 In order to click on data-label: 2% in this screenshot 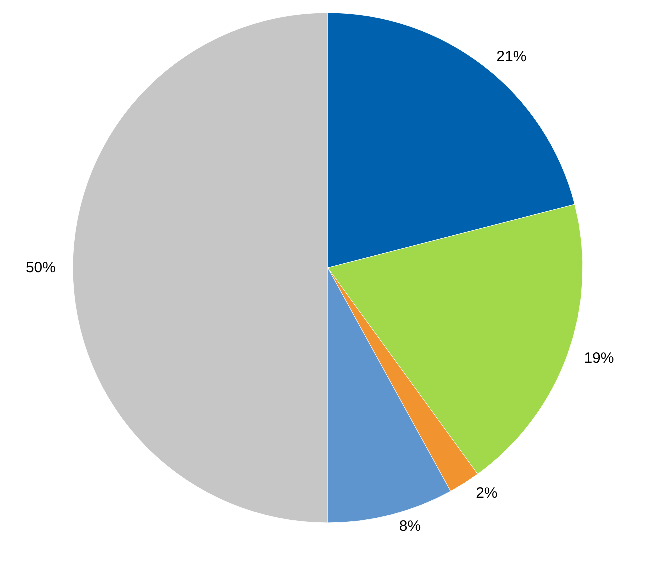, I will do `click(487, 493)`.